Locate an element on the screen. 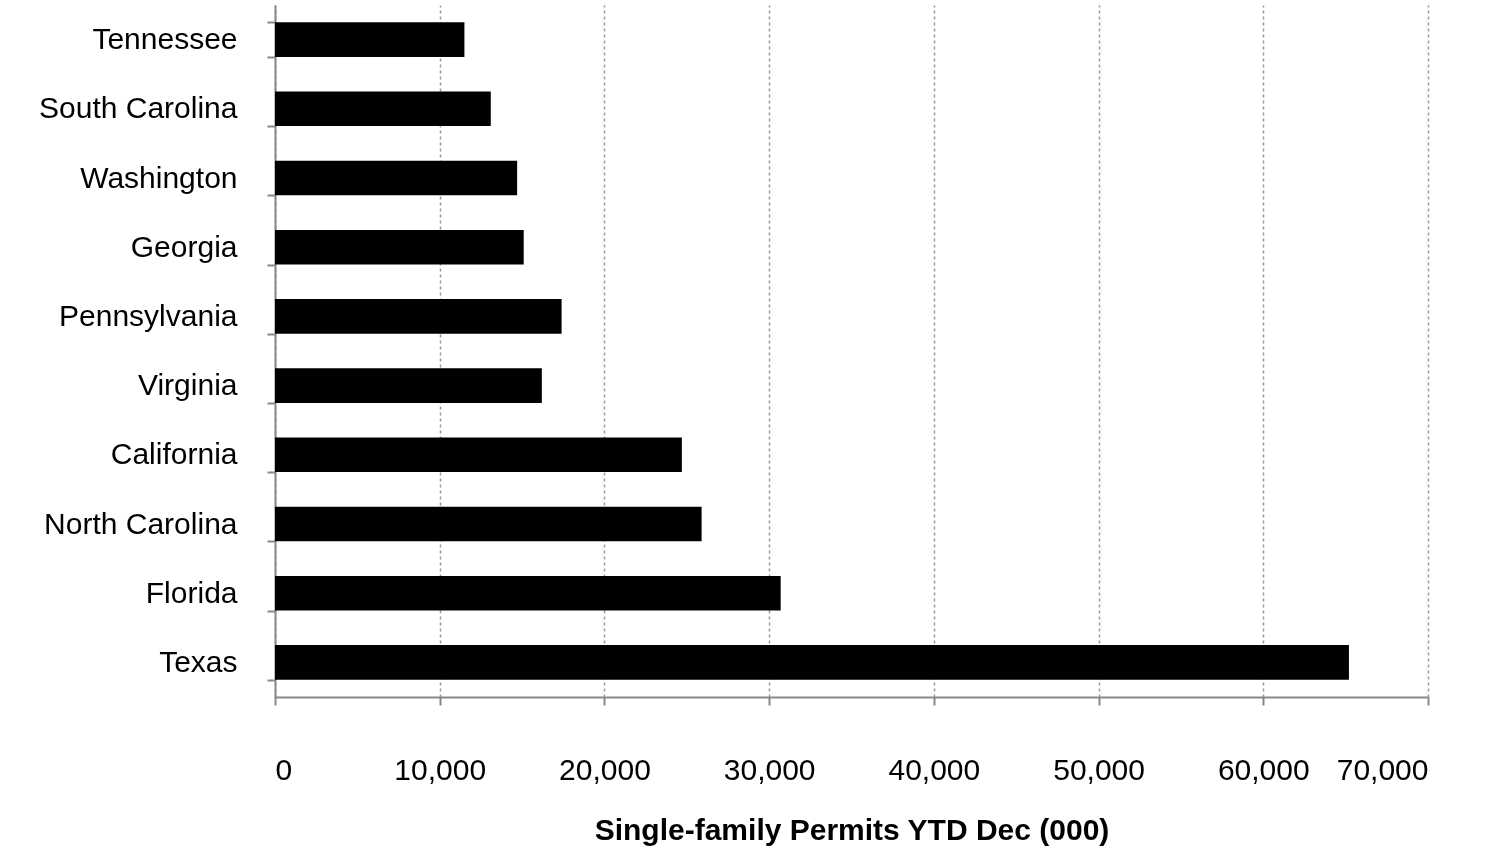  y-tick-label: Tennessee is located at coordinates (165, 39).